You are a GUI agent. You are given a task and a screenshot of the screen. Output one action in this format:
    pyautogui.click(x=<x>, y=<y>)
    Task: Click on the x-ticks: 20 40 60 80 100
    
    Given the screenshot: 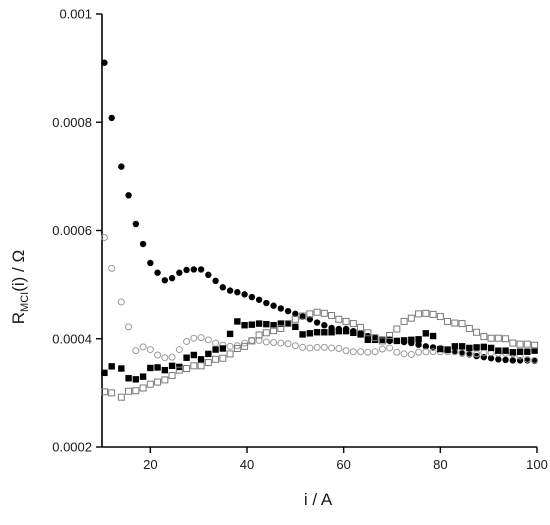 What is the action you would take?
    pyautogui.click(x=345, y=459)
    